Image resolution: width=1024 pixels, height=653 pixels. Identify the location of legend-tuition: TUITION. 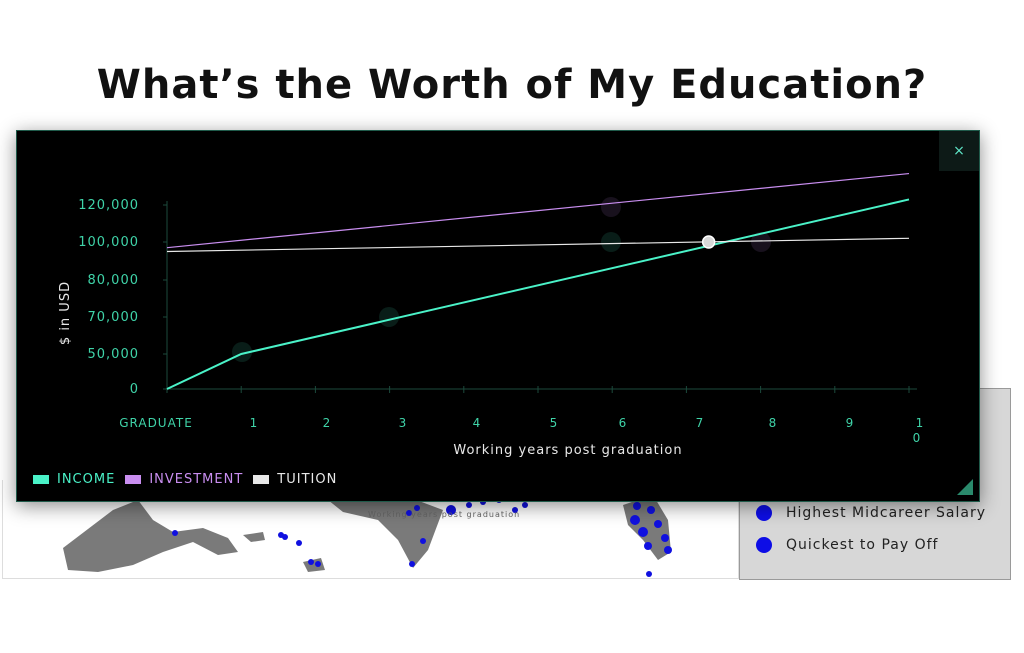
(295, 479).